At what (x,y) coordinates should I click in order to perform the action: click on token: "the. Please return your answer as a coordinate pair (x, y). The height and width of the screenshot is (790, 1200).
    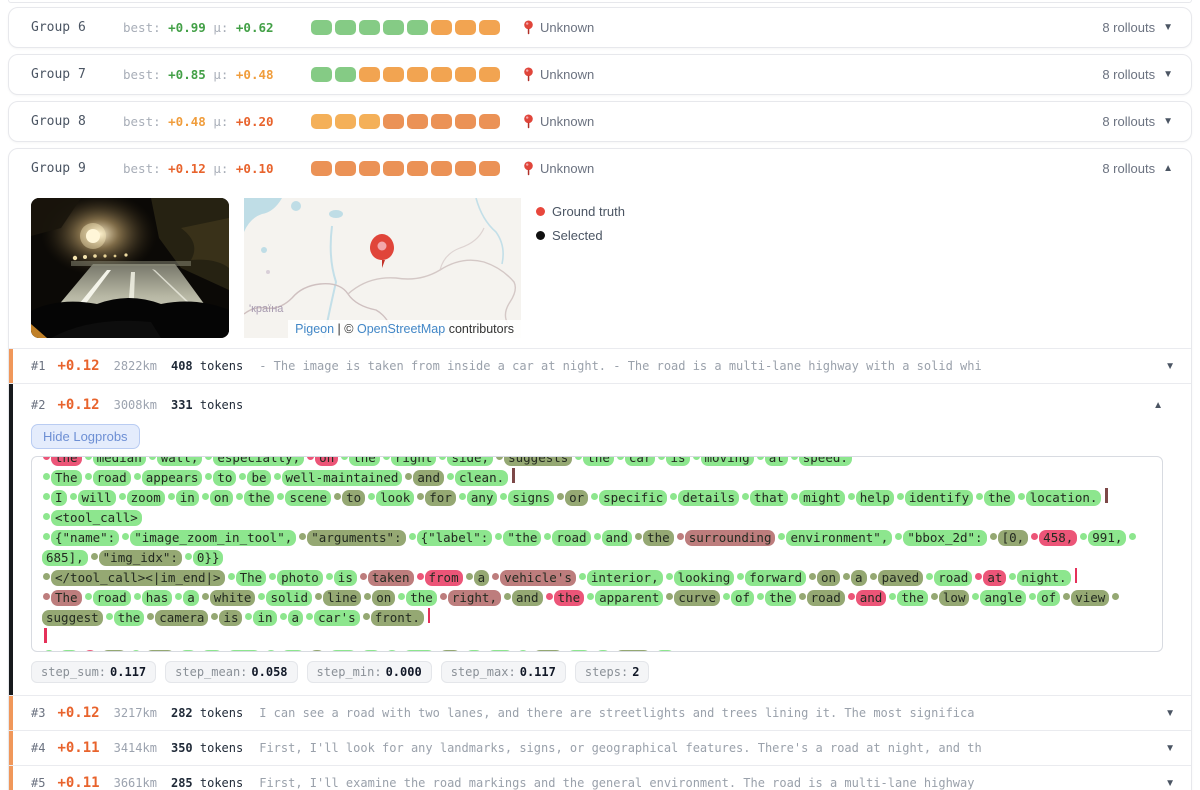
    Looking at the image, I should click on (522, 537).